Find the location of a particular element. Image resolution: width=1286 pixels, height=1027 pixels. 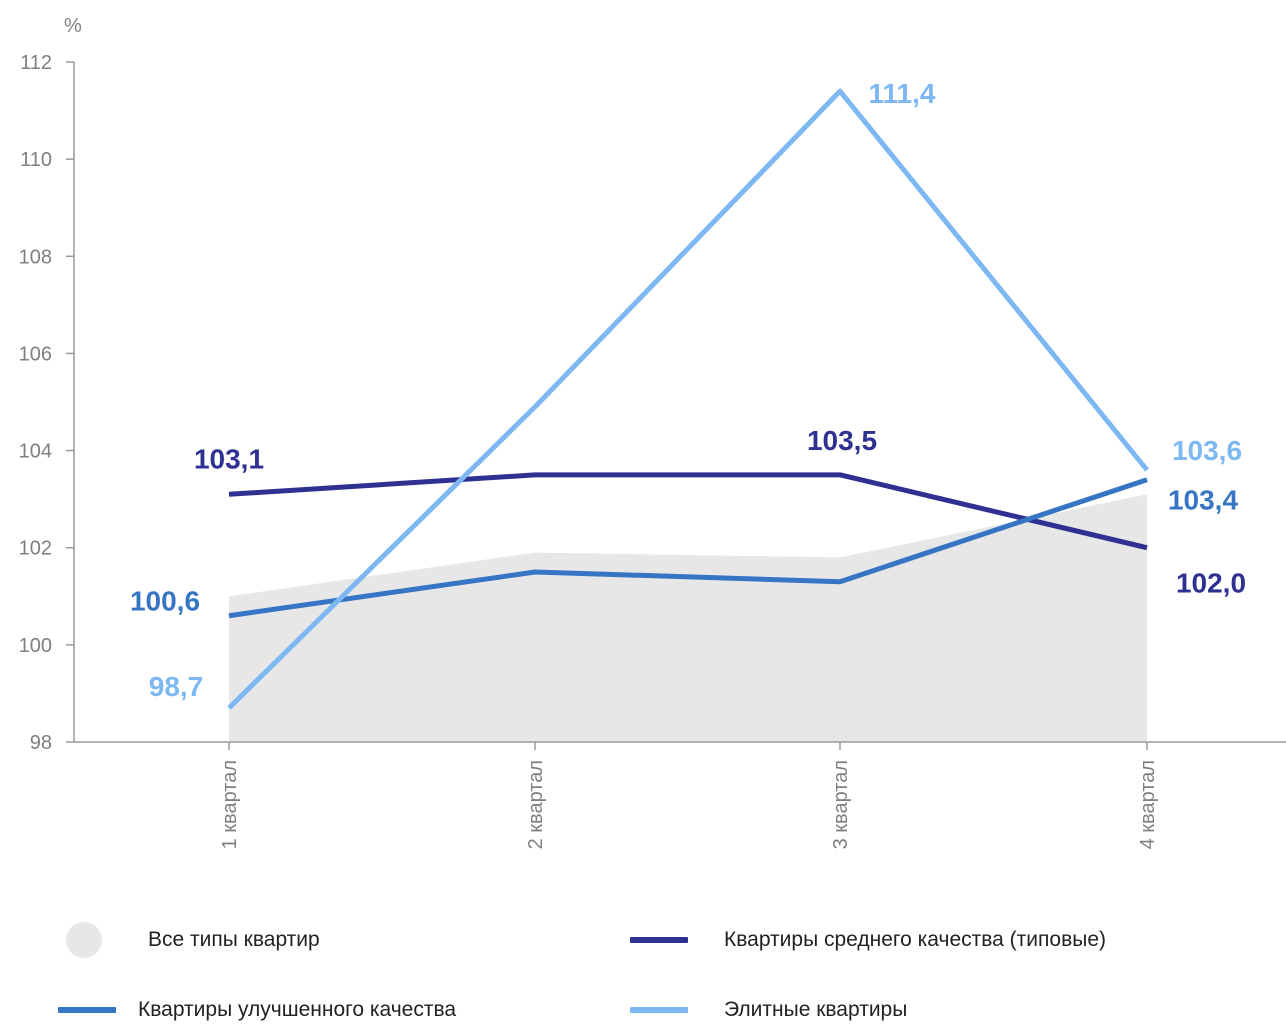

y-tick-label: 98 is located at coordinates (41, 743).